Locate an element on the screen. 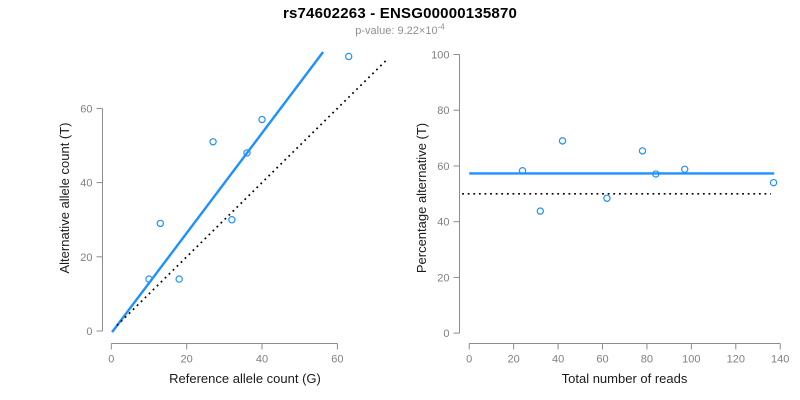  pvalue-exponent: -4 is located at coordinates (441, 27).